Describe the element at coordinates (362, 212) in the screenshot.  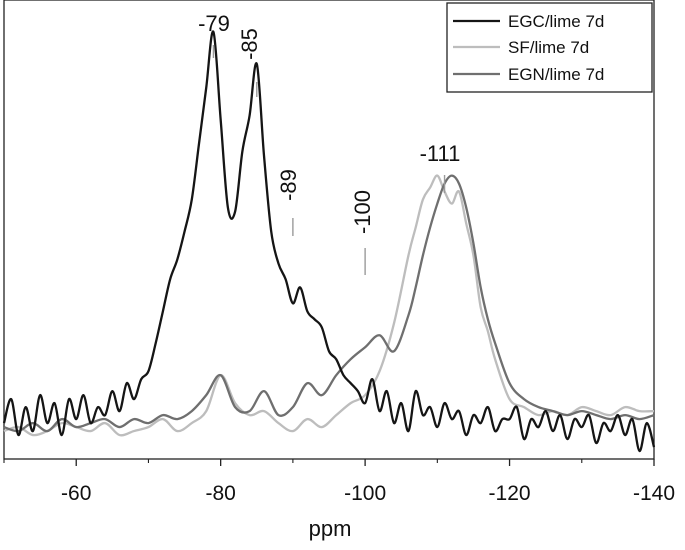
I see `peak-label: -100` at that location.